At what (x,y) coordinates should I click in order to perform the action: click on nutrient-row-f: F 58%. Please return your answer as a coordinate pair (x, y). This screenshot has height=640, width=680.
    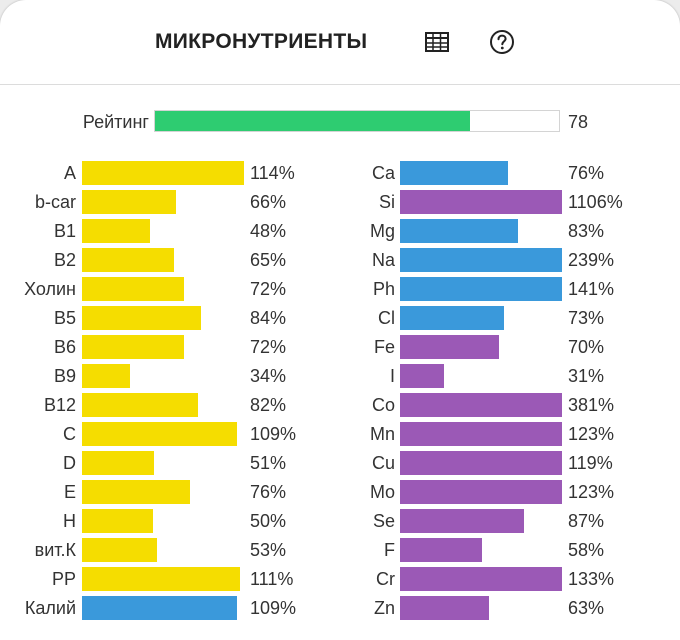
    Looking at the image, I should click on (340, 550).